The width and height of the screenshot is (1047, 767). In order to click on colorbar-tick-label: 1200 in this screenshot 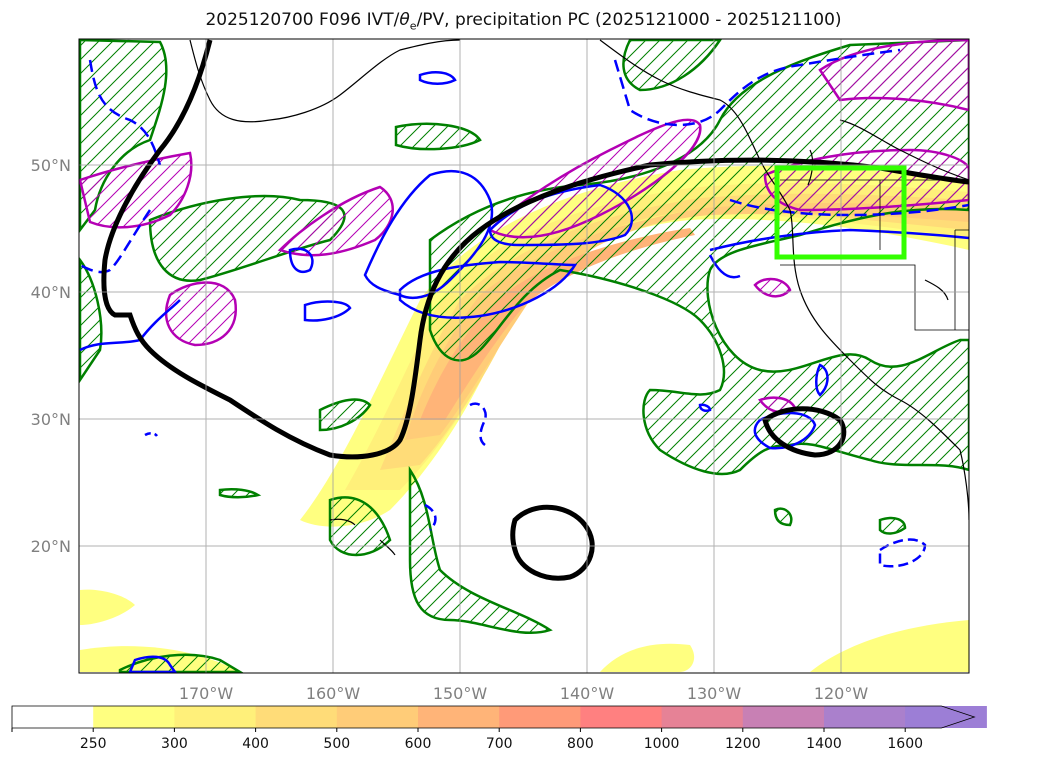, I will do `click(743, 744)`.